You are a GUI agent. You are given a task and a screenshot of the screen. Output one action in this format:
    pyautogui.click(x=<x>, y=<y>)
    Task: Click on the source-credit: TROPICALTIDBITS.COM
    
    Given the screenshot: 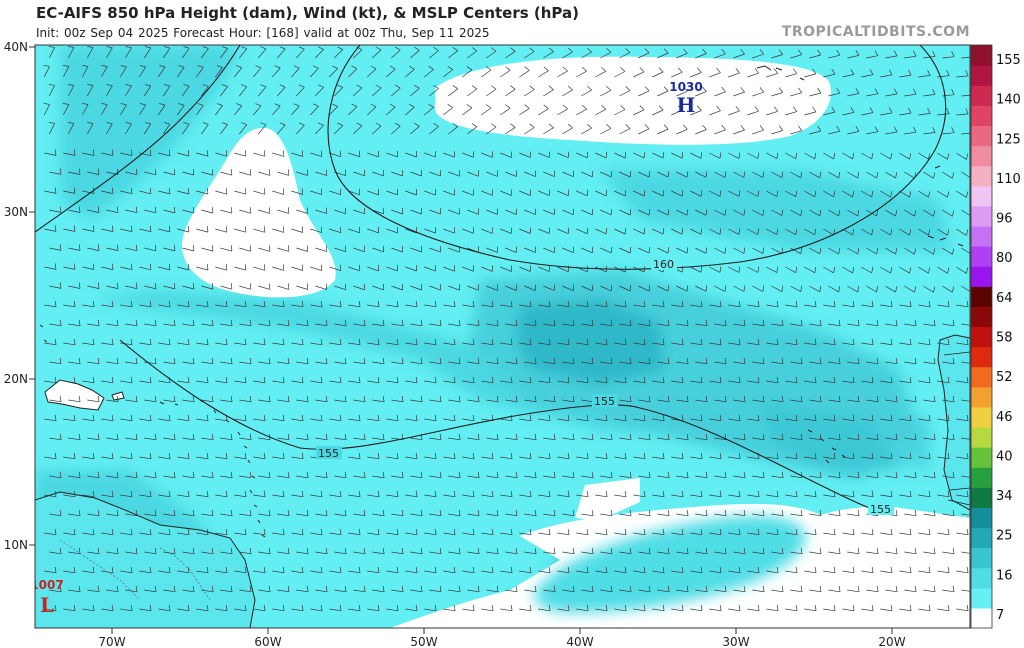 What is the action you would take?
    pyautogui.click(x=875, y=32)
    